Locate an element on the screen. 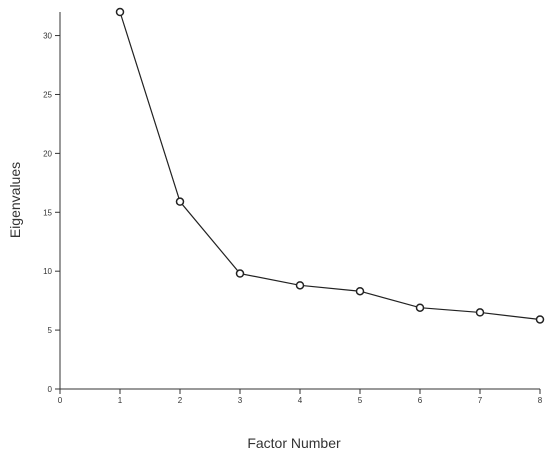 The height and width of the screenshot is (457, 550). y-tick-label: 25 is located at coordinates (47, 94).